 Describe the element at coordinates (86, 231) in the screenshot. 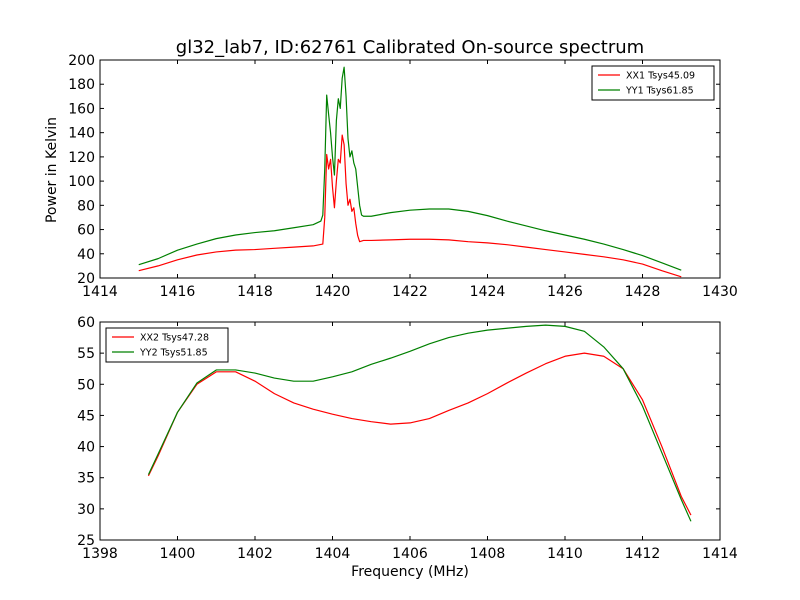

I see `top-y-tick-label: 60` at that location.